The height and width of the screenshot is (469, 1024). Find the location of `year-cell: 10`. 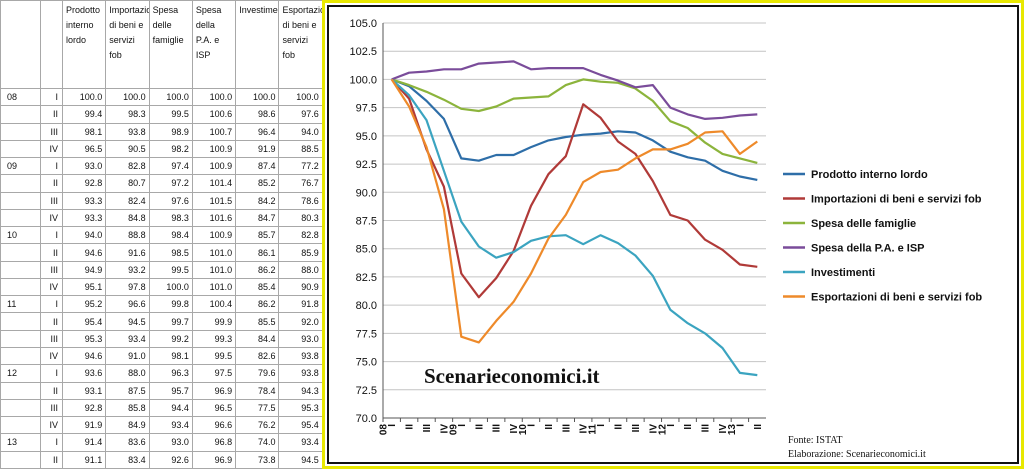

year-cell: 10 is located at coordinates (20, 235).